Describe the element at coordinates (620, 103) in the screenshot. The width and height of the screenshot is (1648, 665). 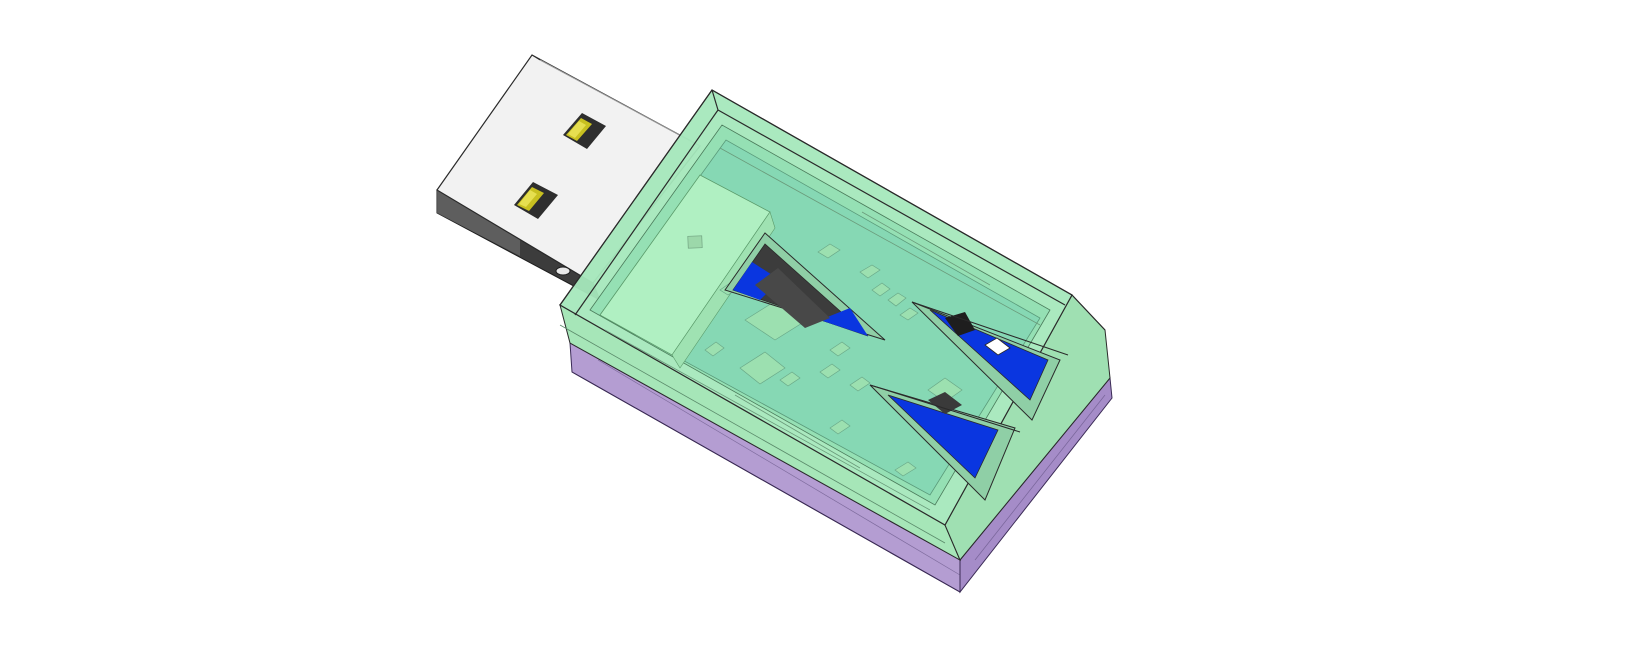
I see `usb-shell-fold` at that location.